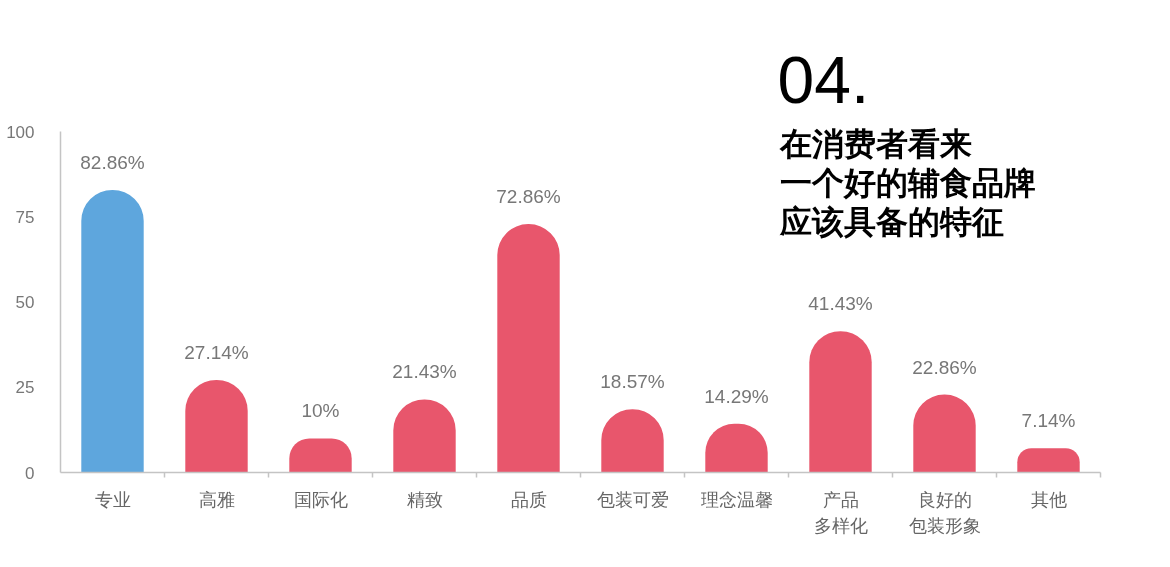  What do you see at coordinates (840, 304) in the screenshot?
I see `data-label: 41.43%` at bounding box center [840, 304].